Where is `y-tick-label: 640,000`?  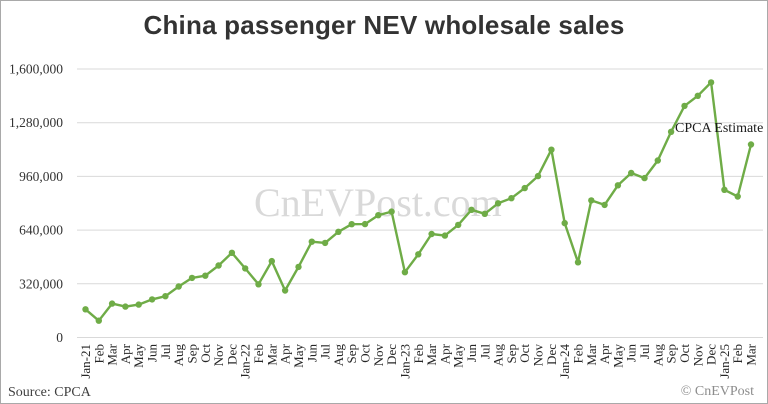
y-tick-label: 640,000 is located at coordinates (41, 230).